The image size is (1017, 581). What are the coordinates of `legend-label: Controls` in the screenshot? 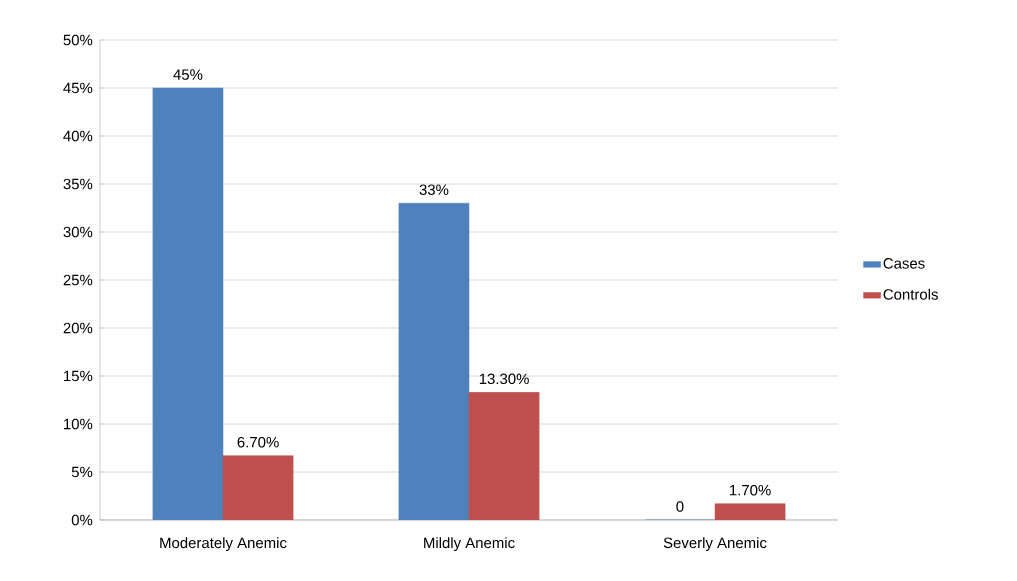 It's located at (910, 294).